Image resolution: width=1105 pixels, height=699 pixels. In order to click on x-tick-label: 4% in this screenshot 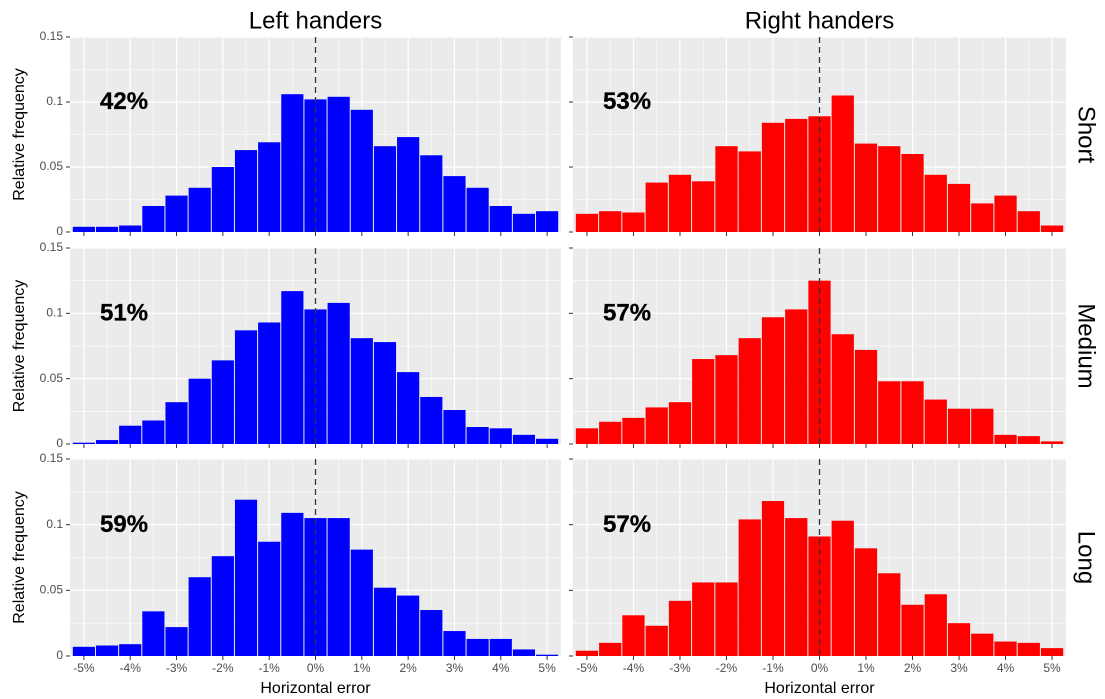, I will do `click(501, 668)`.